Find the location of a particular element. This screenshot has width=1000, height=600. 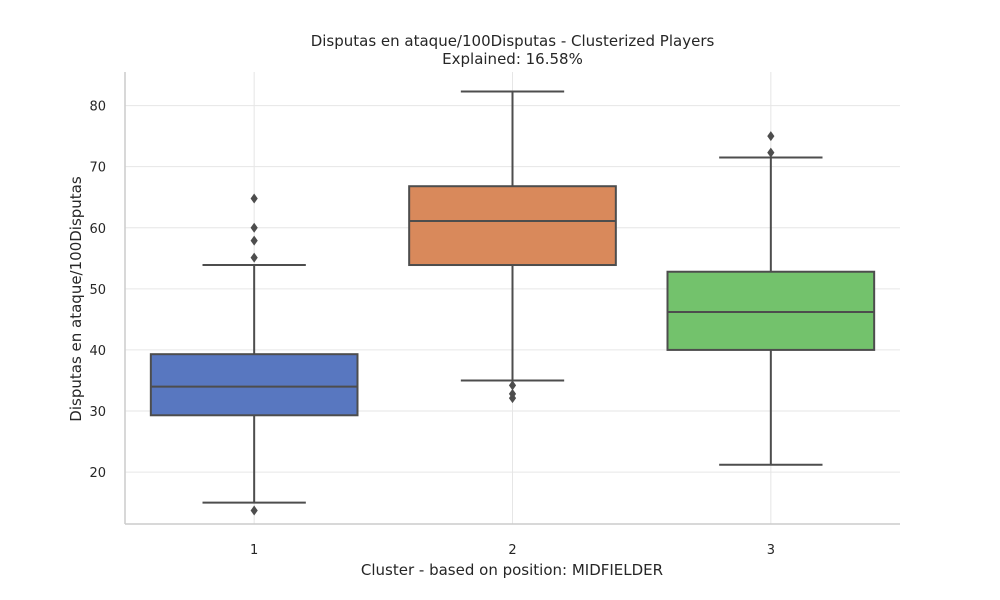

y-tick-label: 70 is located at coordinates (97, 168).